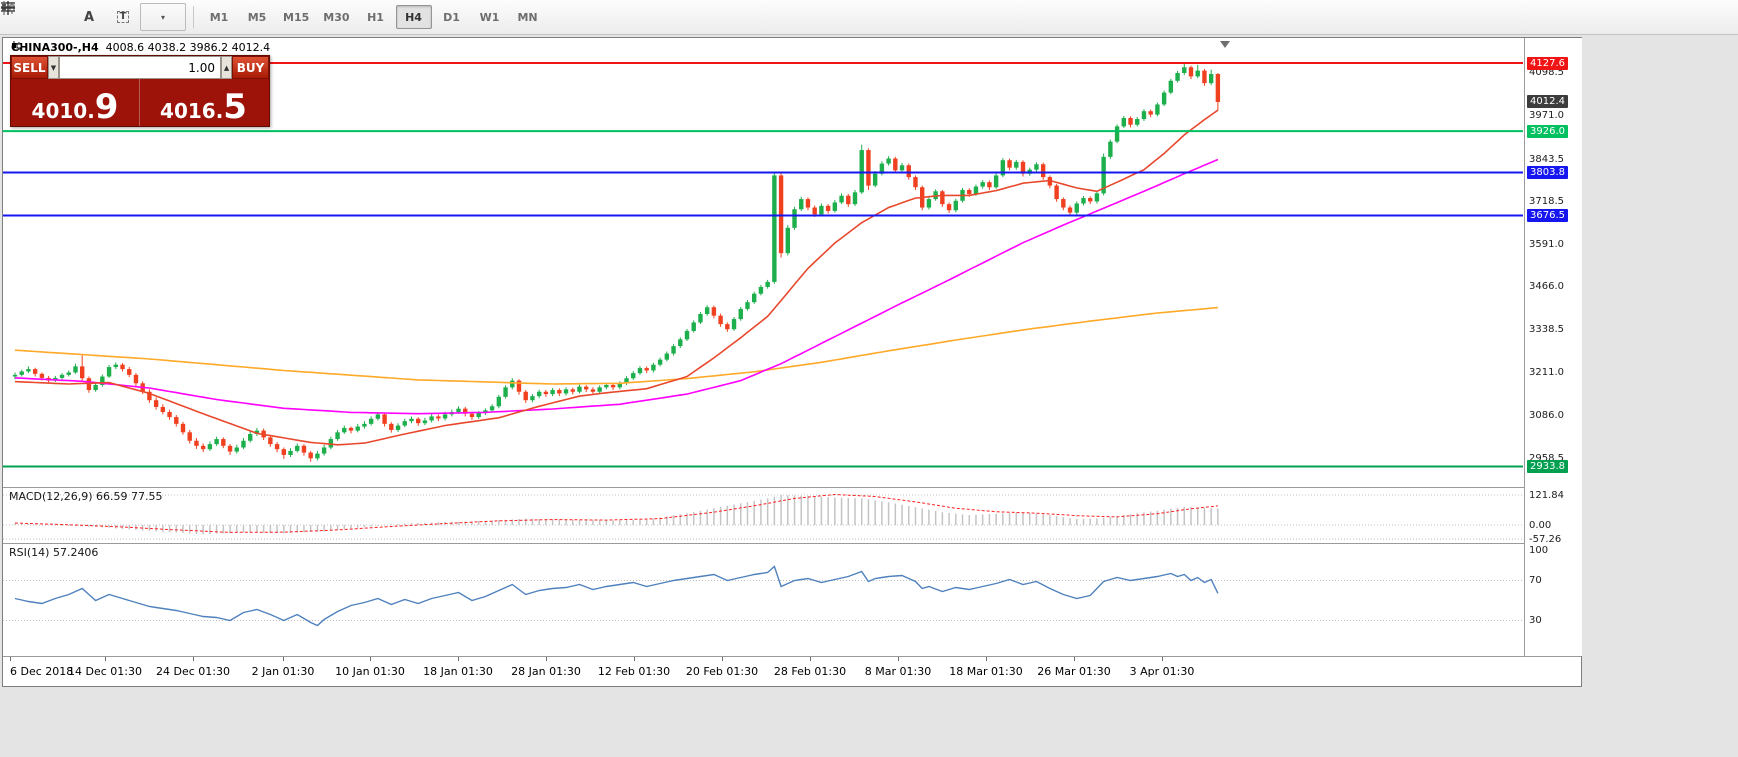 The height and width of the screenshot is (757, 1738). What do you see at coordinates (1540, 525) in the screenshot?
I see `macd-axis-label: 0.00` at bounding box center [1540, 525].